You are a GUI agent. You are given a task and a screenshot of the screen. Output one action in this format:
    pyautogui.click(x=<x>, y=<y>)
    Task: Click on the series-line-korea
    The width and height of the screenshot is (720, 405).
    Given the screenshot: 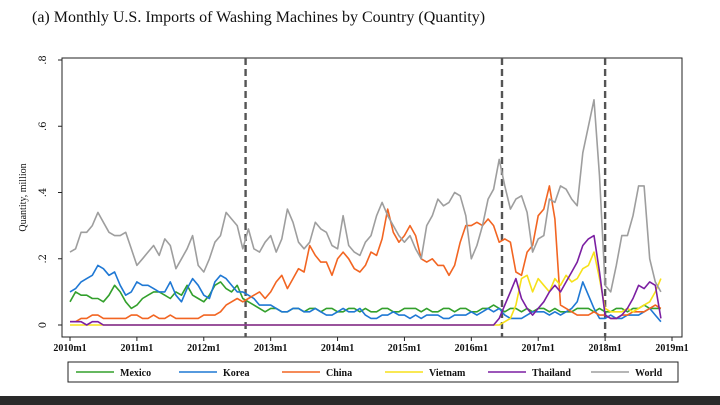 What is the action you would take?
    pyautogui.click(x=365, y=293)
    